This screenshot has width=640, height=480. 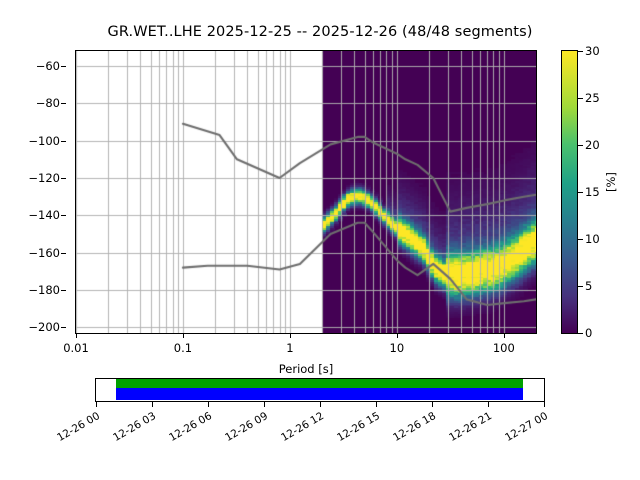 I want to click on timeline-tick-label: 12-26 00, so click(x=79, y=427).